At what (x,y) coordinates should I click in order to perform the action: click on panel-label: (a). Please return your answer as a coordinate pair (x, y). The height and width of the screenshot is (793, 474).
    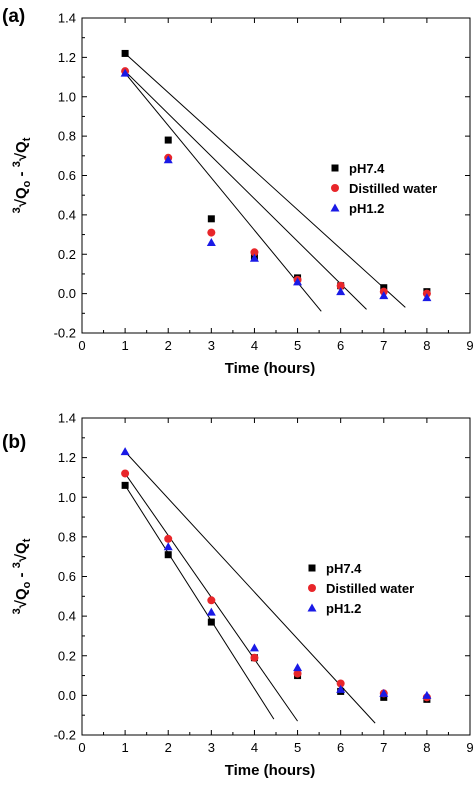
    Looking at the image, I should click on (13, 16).